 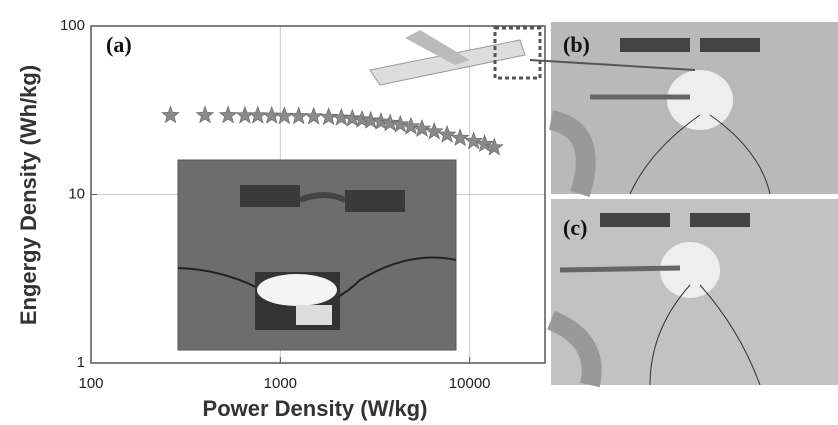 What do you see at coordinates (470, 383) in the screenshot?
I see `x-tick-label: 10000` at bounding box center [470, 383].